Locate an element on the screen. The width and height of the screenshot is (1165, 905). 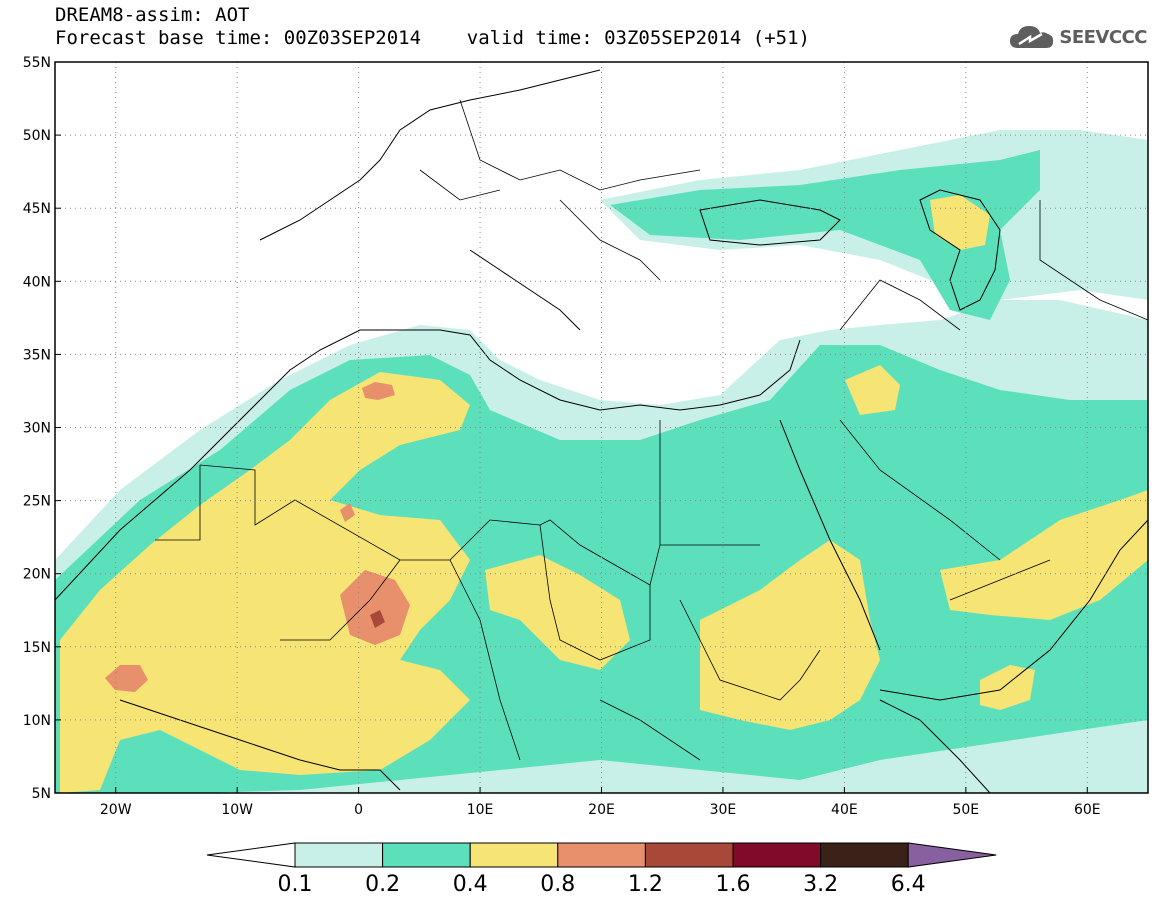
colorbar-label: 0.1 is located at coordinates (295, 884).